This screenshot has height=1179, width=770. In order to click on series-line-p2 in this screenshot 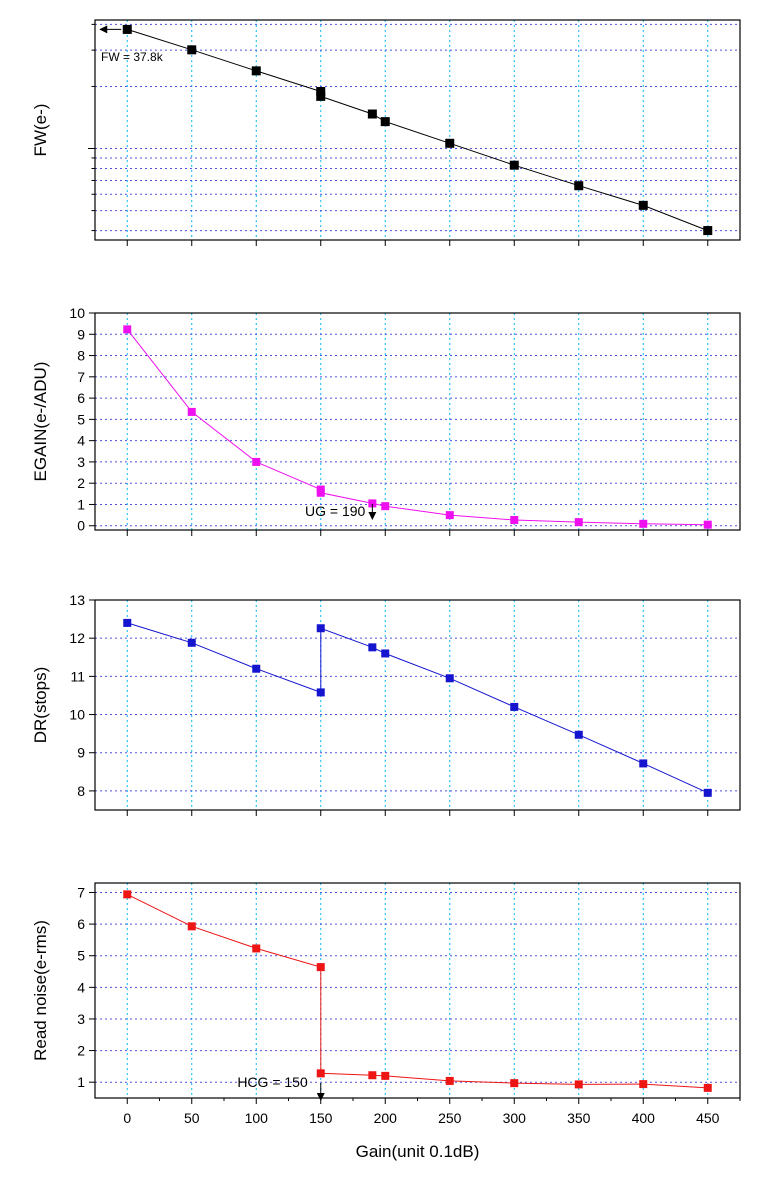, I will do `click(417, 427)`.